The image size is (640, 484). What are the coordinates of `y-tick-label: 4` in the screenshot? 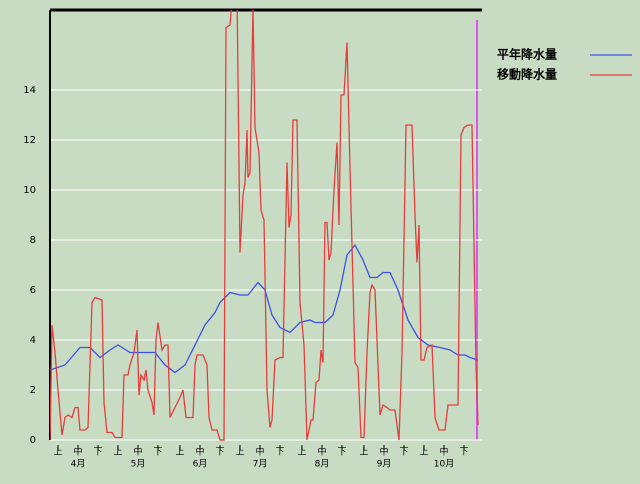 It's located at (33, 340).